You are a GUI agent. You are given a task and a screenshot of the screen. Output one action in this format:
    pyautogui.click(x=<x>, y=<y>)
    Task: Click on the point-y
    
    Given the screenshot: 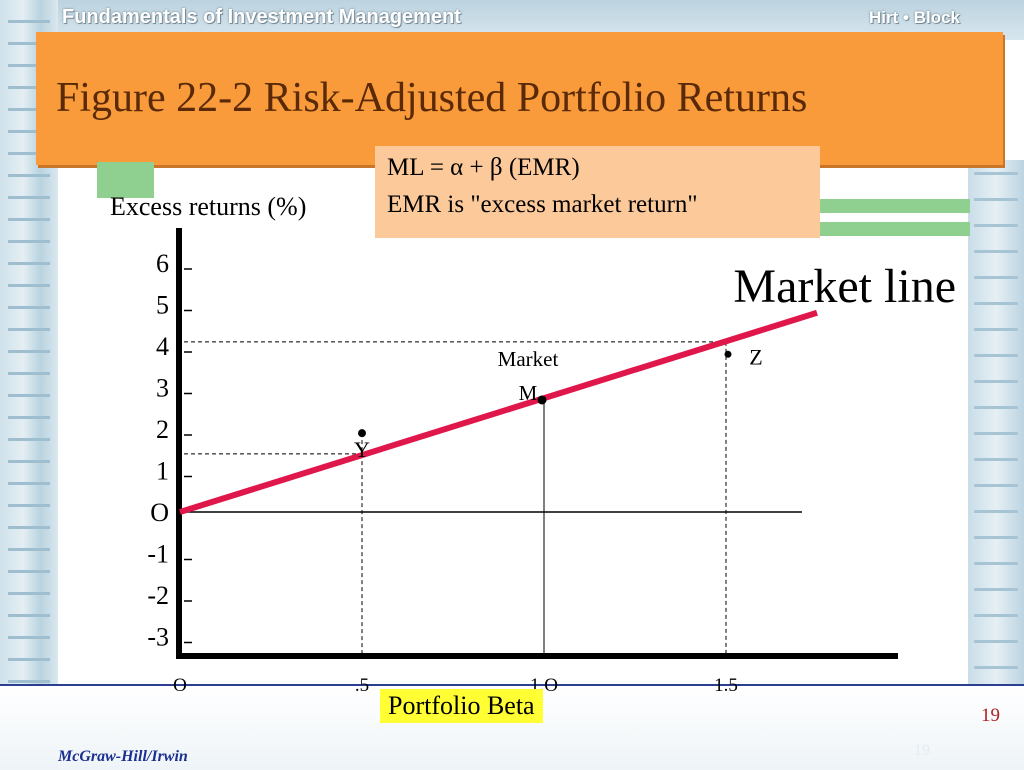 What is the action you would take?
    pyautogui.click(x=362, y=433)
    